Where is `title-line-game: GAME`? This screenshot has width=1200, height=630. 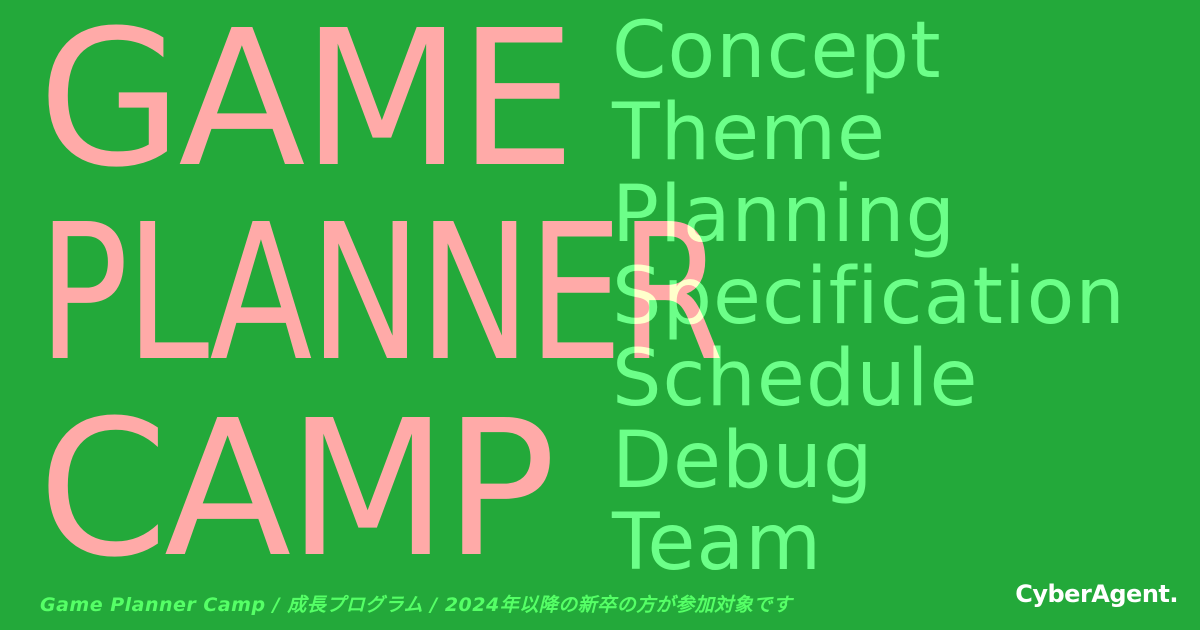 title-line-game: GAME is located at coordinates (307, 104).